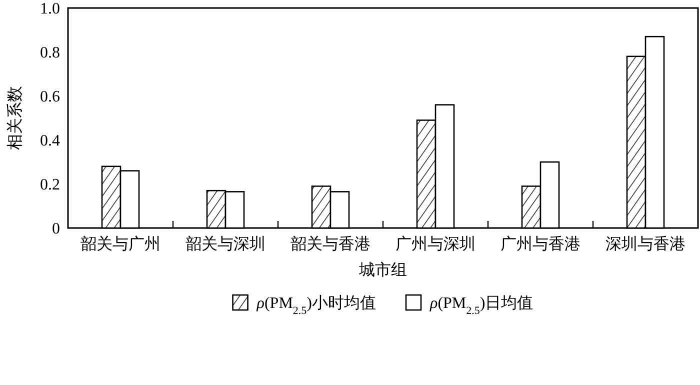  Describe the element at coordinates (226, 244) in the screenshot. I see `x-tick-label: 韶关与深圳` at that location.